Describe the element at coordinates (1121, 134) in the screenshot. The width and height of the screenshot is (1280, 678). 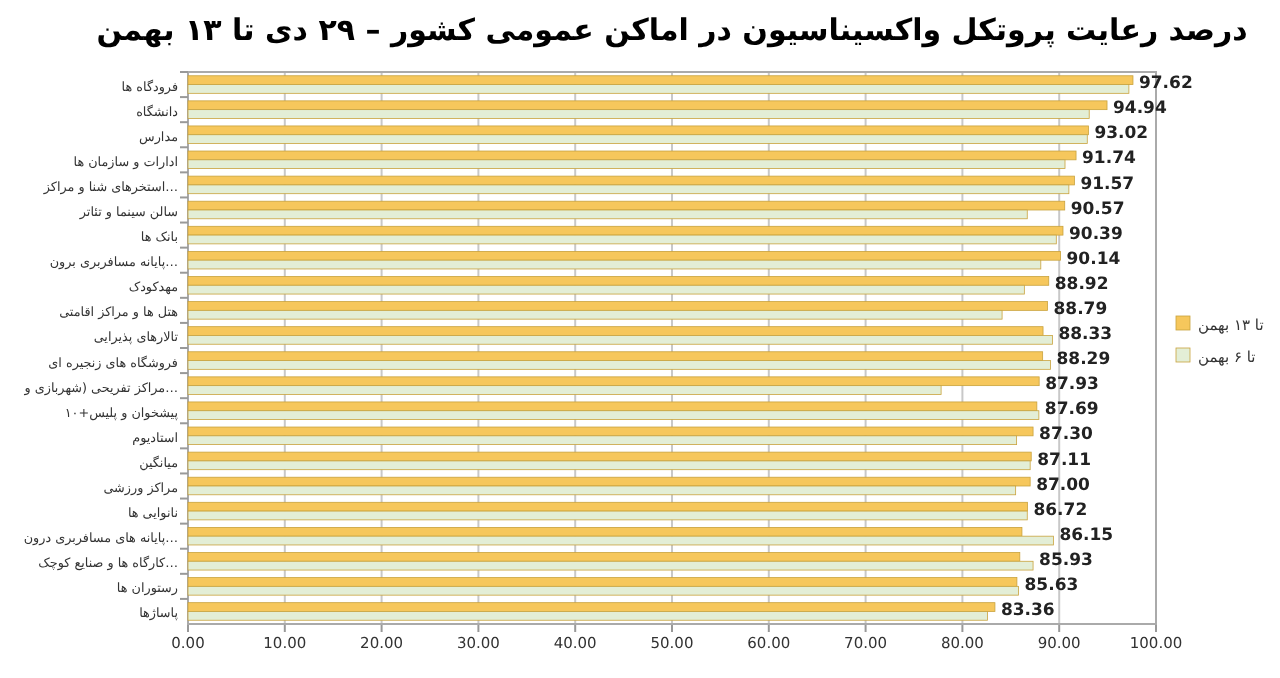
I see `data-label: 93.02` at that location.